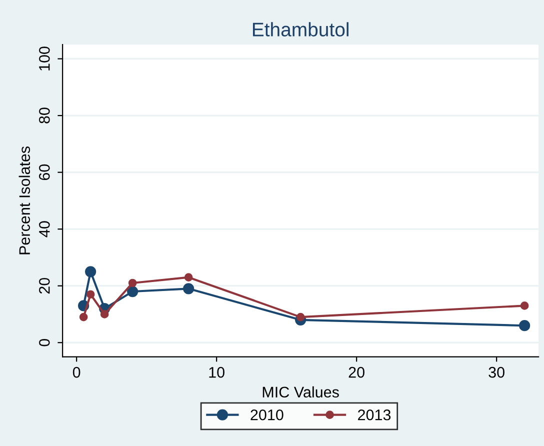 This screenshot has width=544, height=446. Describe the element at coordinates (216, 372) in the screenshot. I see `x-tick-label: 10` at that location.